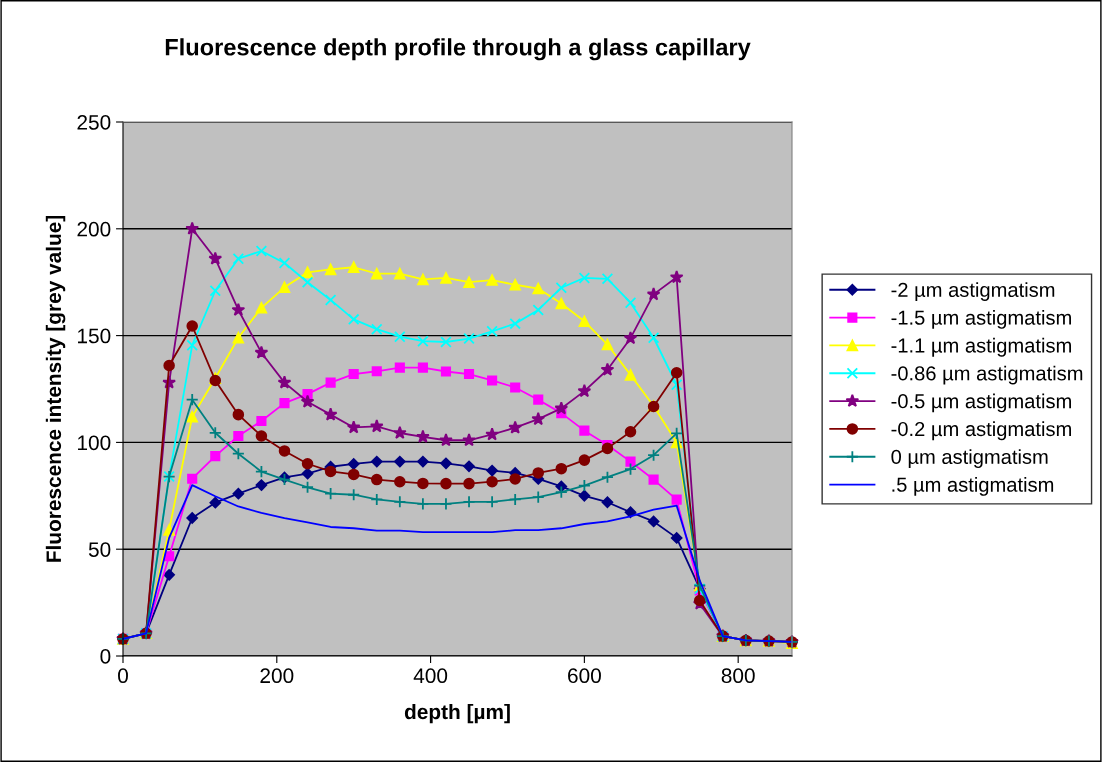 The width and height of the screenshot is (1102, 762). What do you see at coordinates (277, 676) in the screenshot?
I see `x-tick-label: 200` at bounding box center [277, 676].